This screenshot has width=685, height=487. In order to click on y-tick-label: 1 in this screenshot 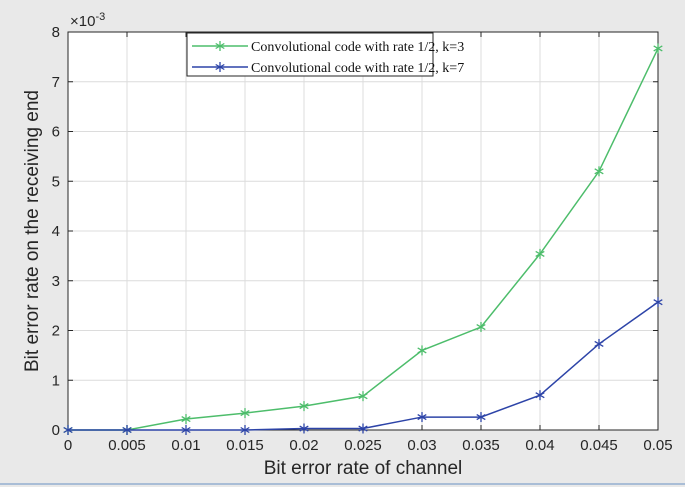, I will do `click(56, 380)`.